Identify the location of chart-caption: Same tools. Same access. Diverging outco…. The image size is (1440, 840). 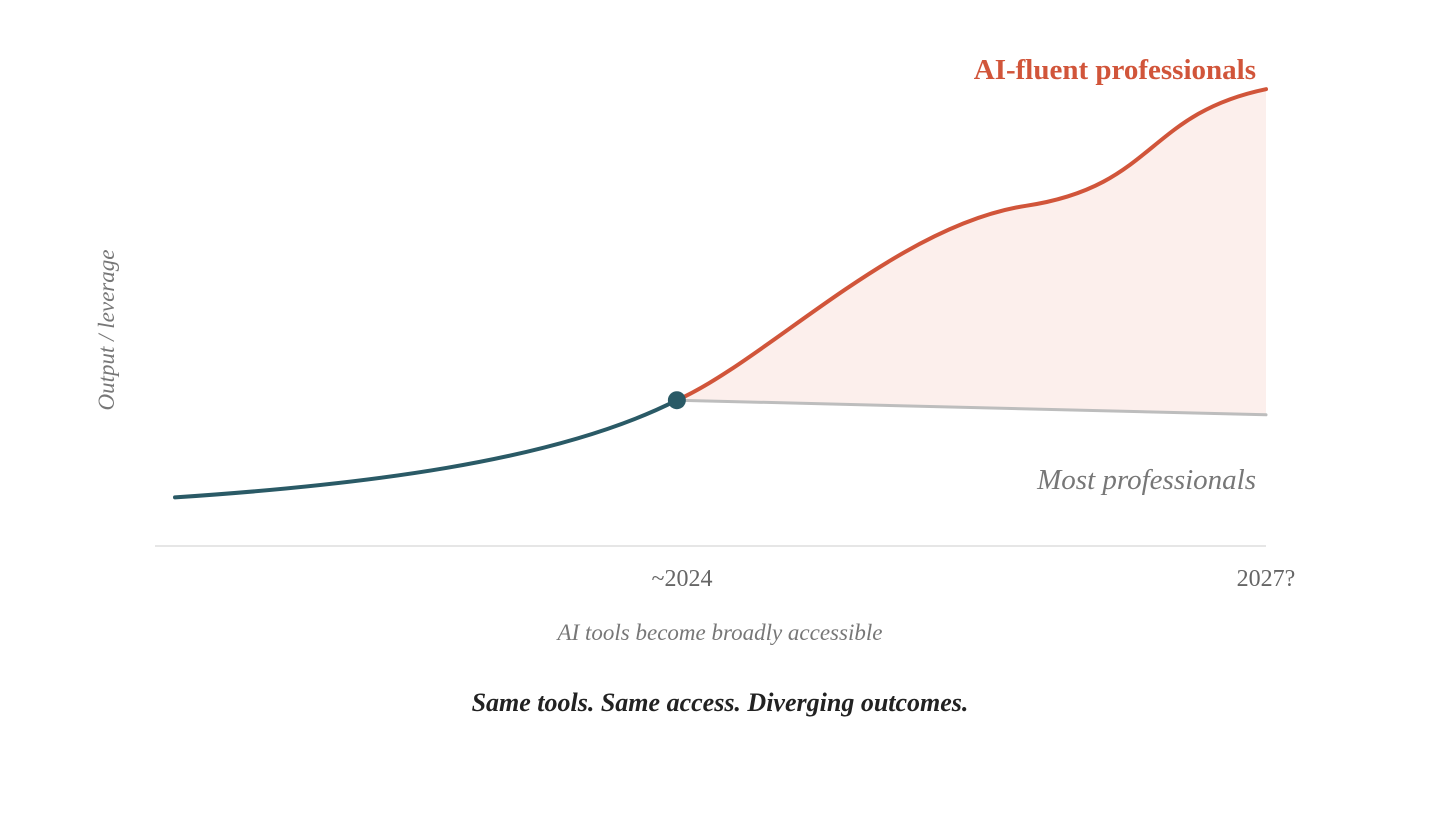
(720, 702).